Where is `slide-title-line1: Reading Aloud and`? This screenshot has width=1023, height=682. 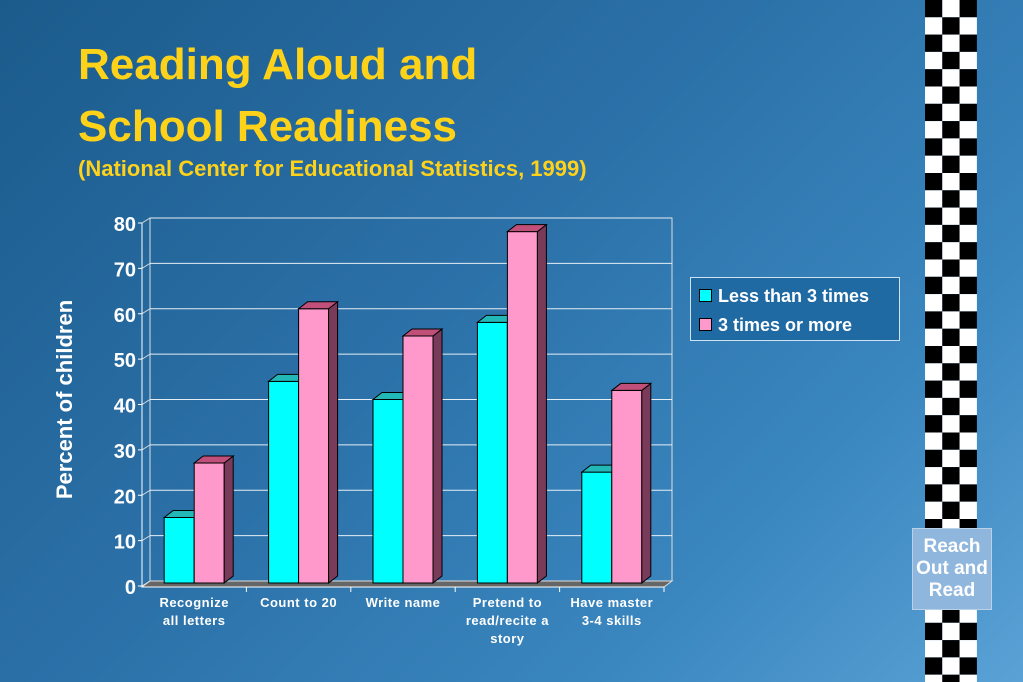 slide-title-line1: Reading Aloud and is located at coordinates (278, 64).